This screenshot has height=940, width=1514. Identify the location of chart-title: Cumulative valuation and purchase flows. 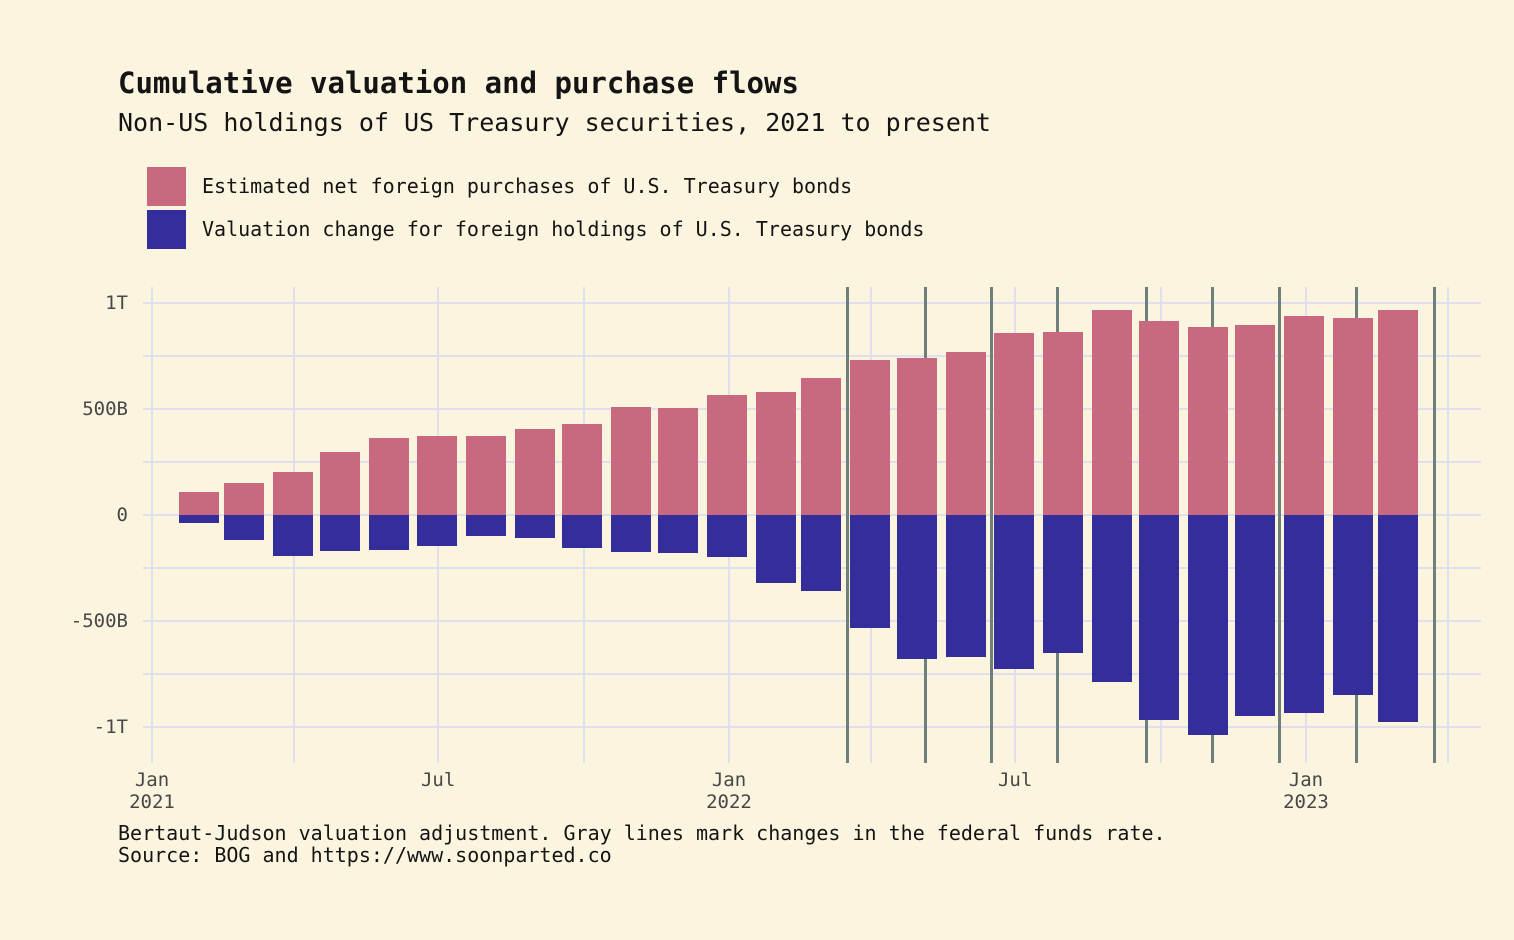
(458, 83).